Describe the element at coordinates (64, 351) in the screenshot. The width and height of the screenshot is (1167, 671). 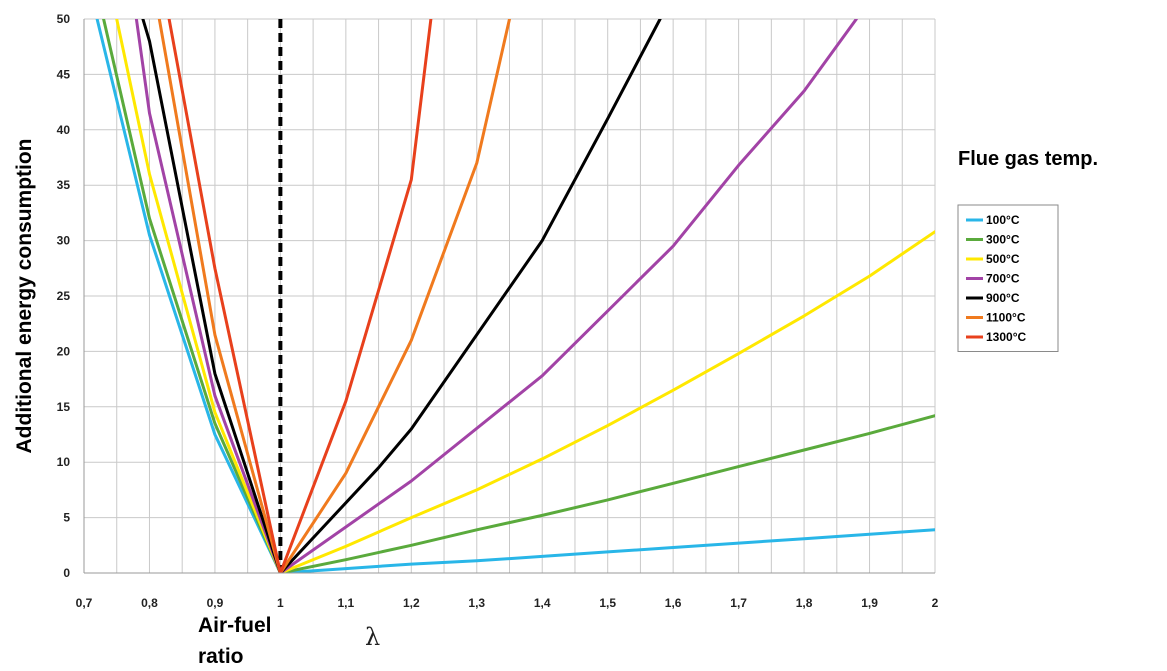
I see `y-tick-label: 20` at that location.